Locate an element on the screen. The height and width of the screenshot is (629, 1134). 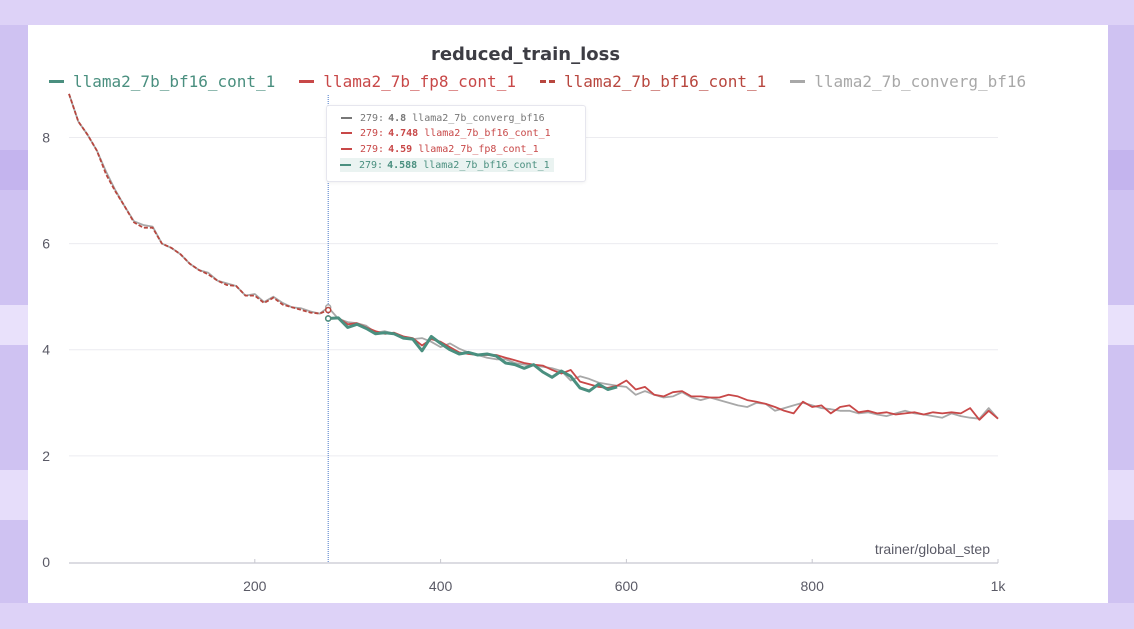
legend-item: llama2_7b_fp8_cont_1 is located at coordinates (407, 81).